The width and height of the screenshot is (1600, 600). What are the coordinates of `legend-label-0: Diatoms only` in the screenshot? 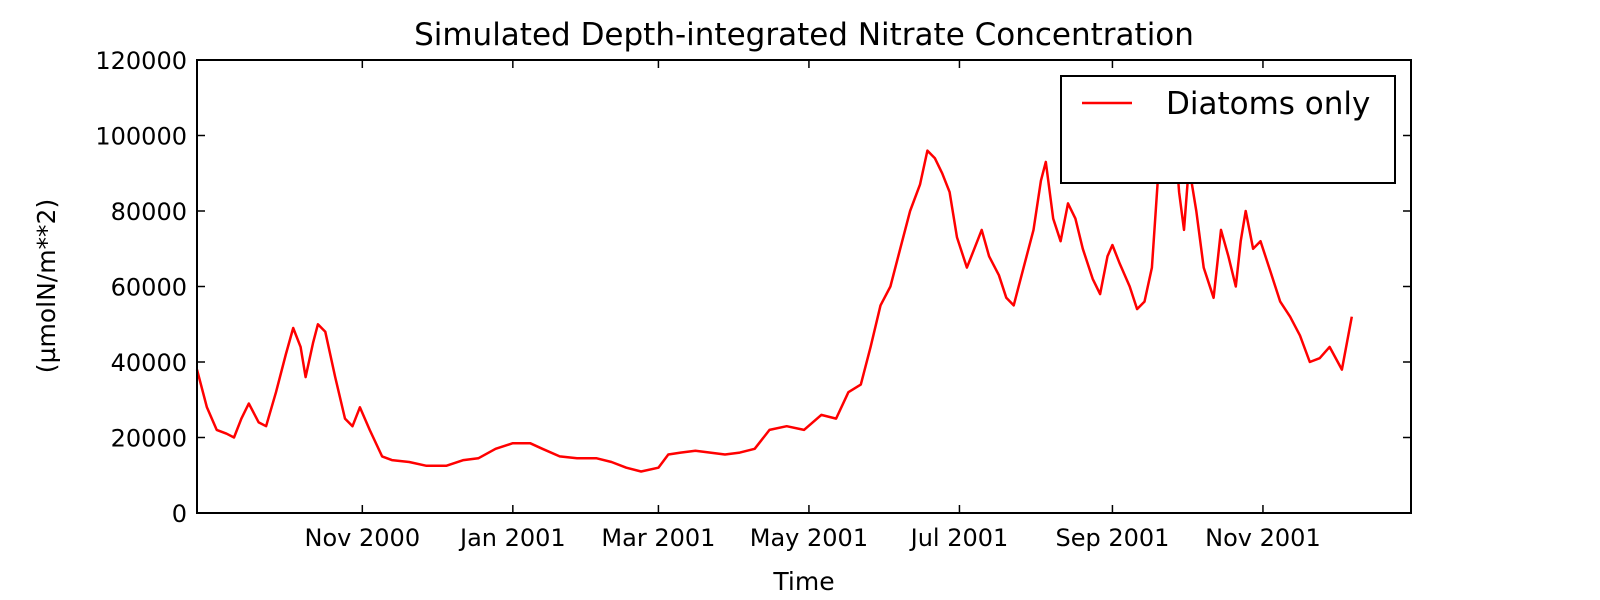 It's located at (1268, 104).